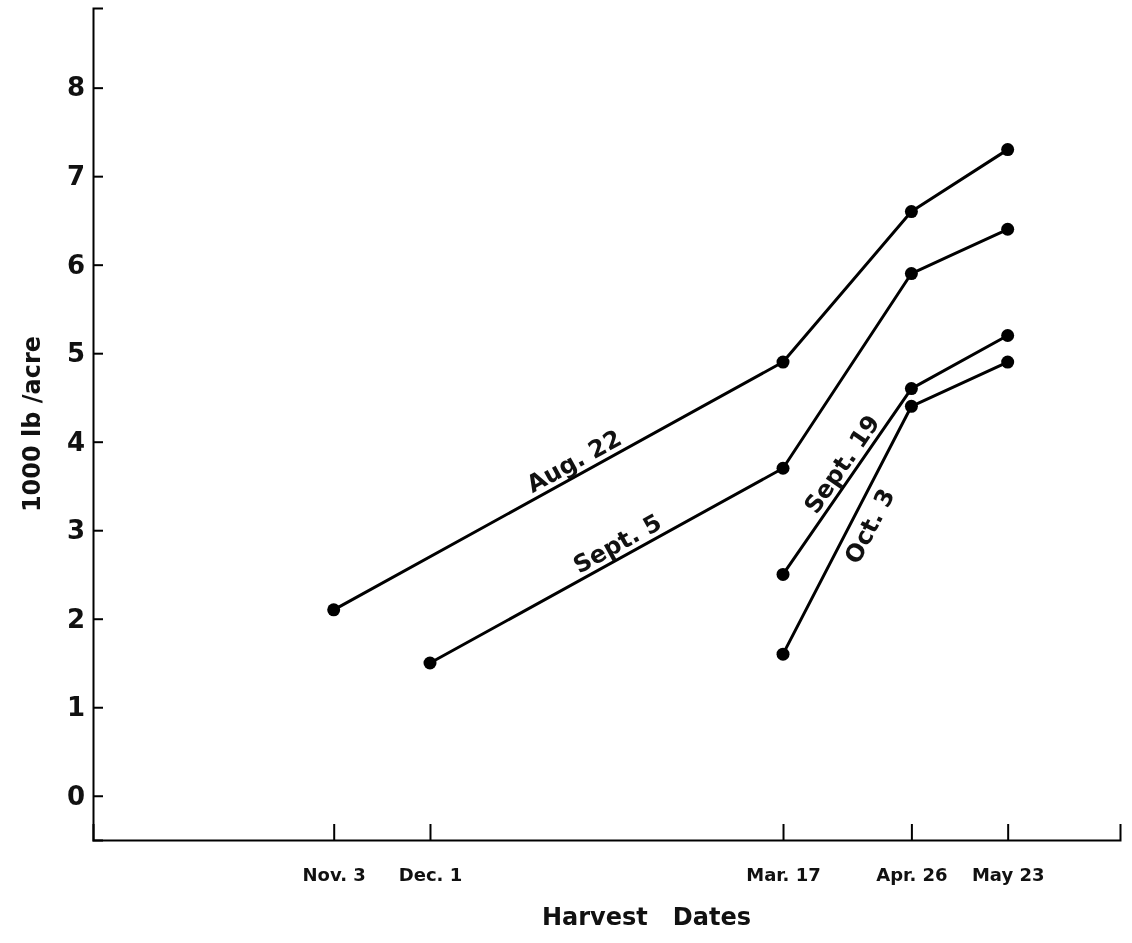  I want to click on y-axis-title: 1000 lb /acre, so click(32, 424).